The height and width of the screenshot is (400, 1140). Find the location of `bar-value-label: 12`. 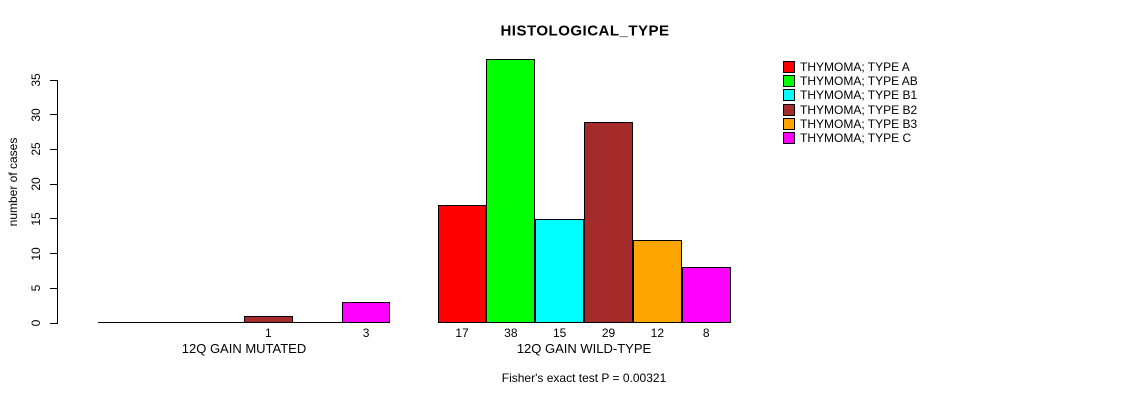

bar-value-label: 12 is located at coordinates (657, 333).